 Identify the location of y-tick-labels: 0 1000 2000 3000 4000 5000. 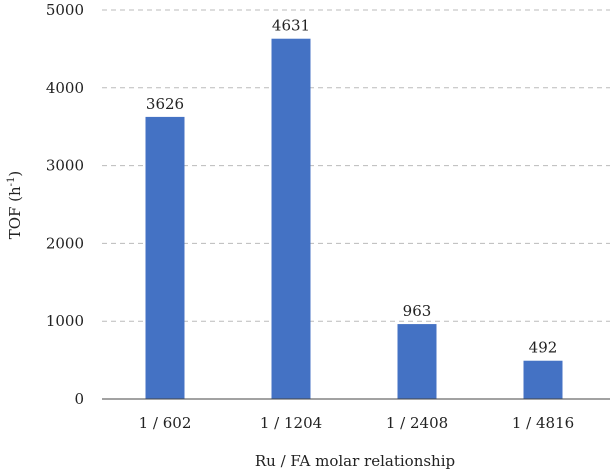
(65, 204).